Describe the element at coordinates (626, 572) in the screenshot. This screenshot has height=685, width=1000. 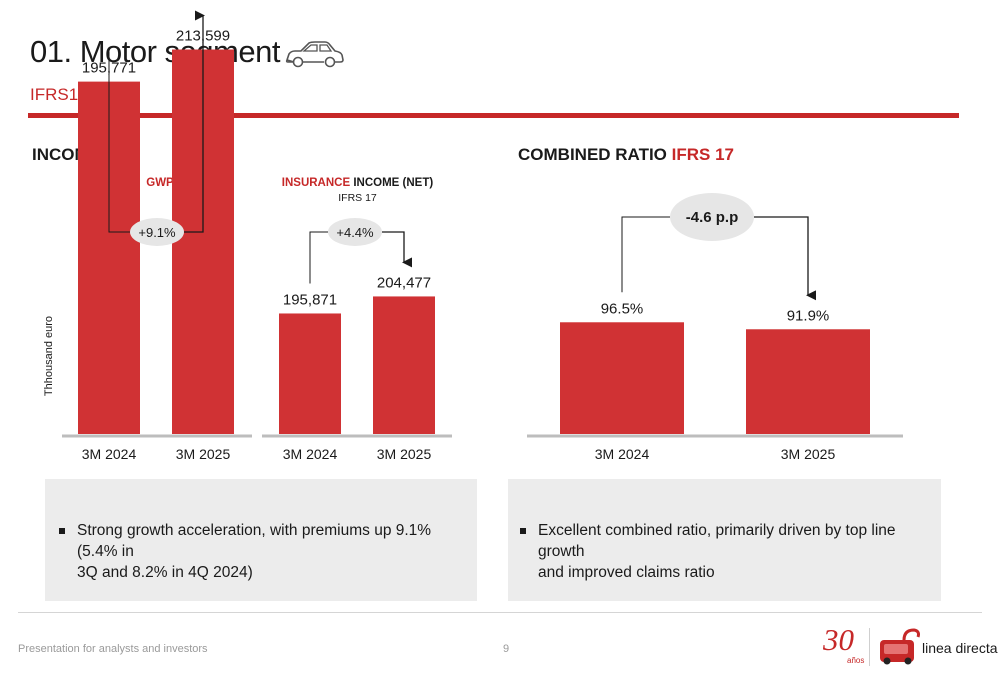
I see `combined-ratio-bullet-line-2: and improved claims ratio` at that location.